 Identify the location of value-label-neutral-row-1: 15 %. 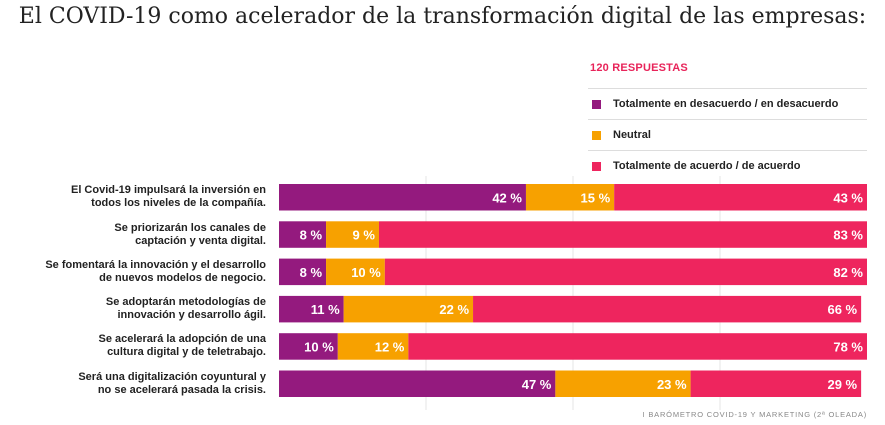
(596, 197).